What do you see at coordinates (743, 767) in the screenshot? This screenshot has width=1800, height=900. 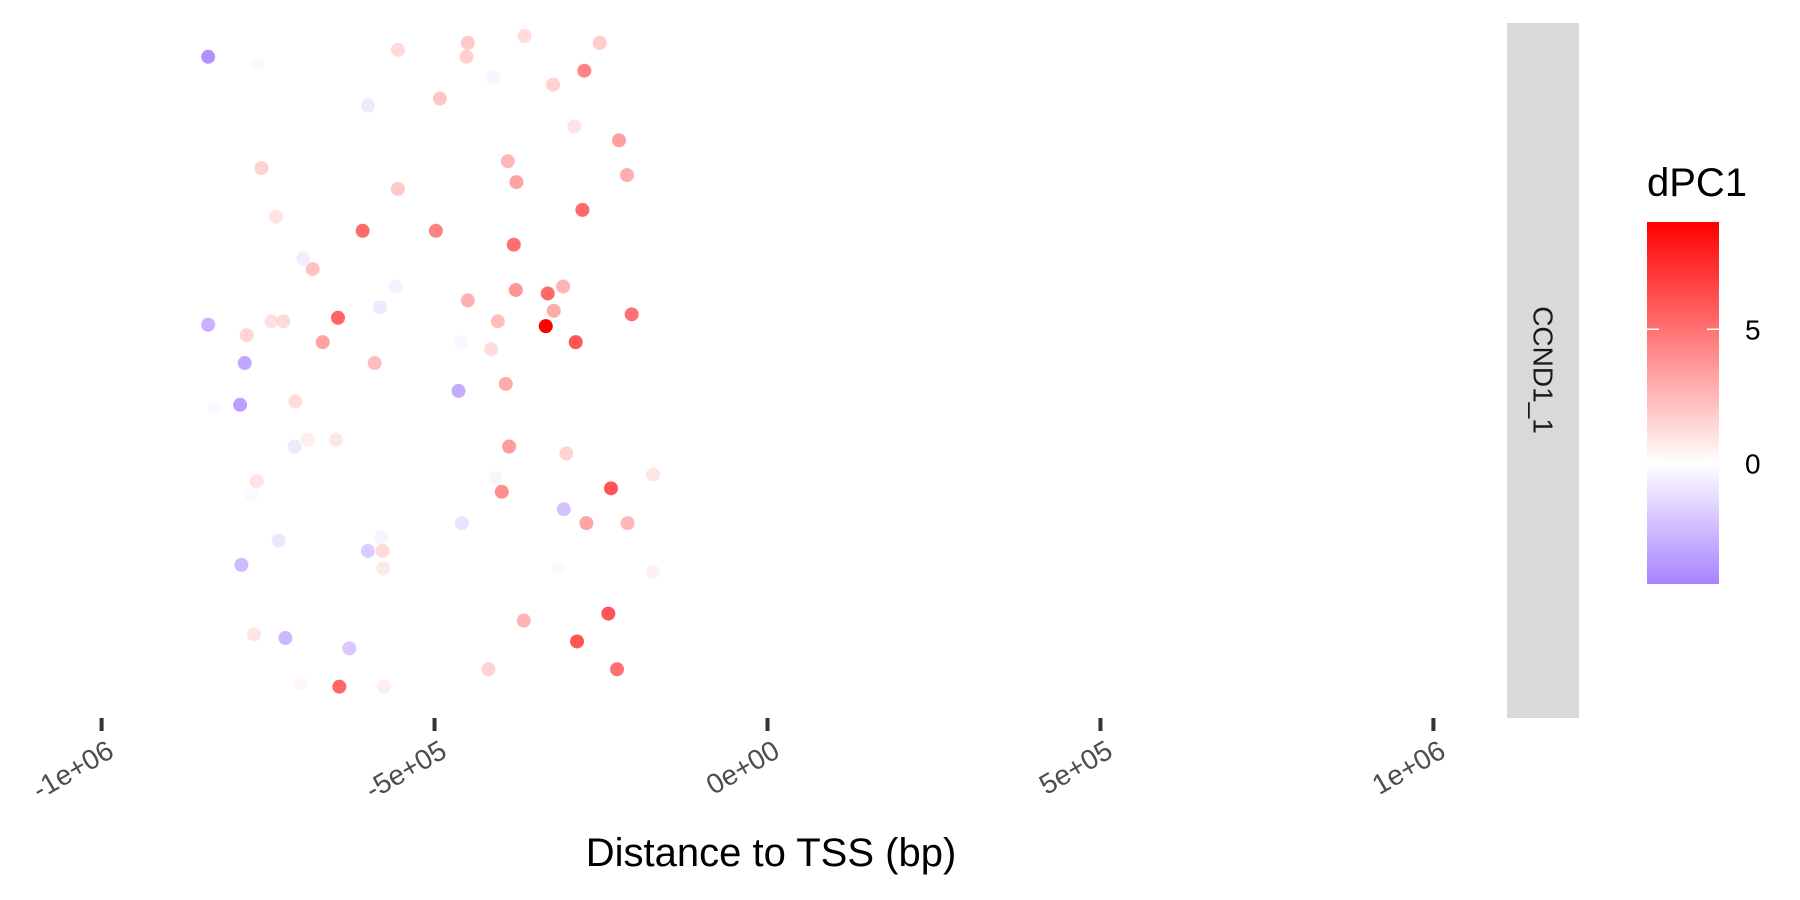 I see `x-tick-label: 0e+00` at bounding box center [743, 767].